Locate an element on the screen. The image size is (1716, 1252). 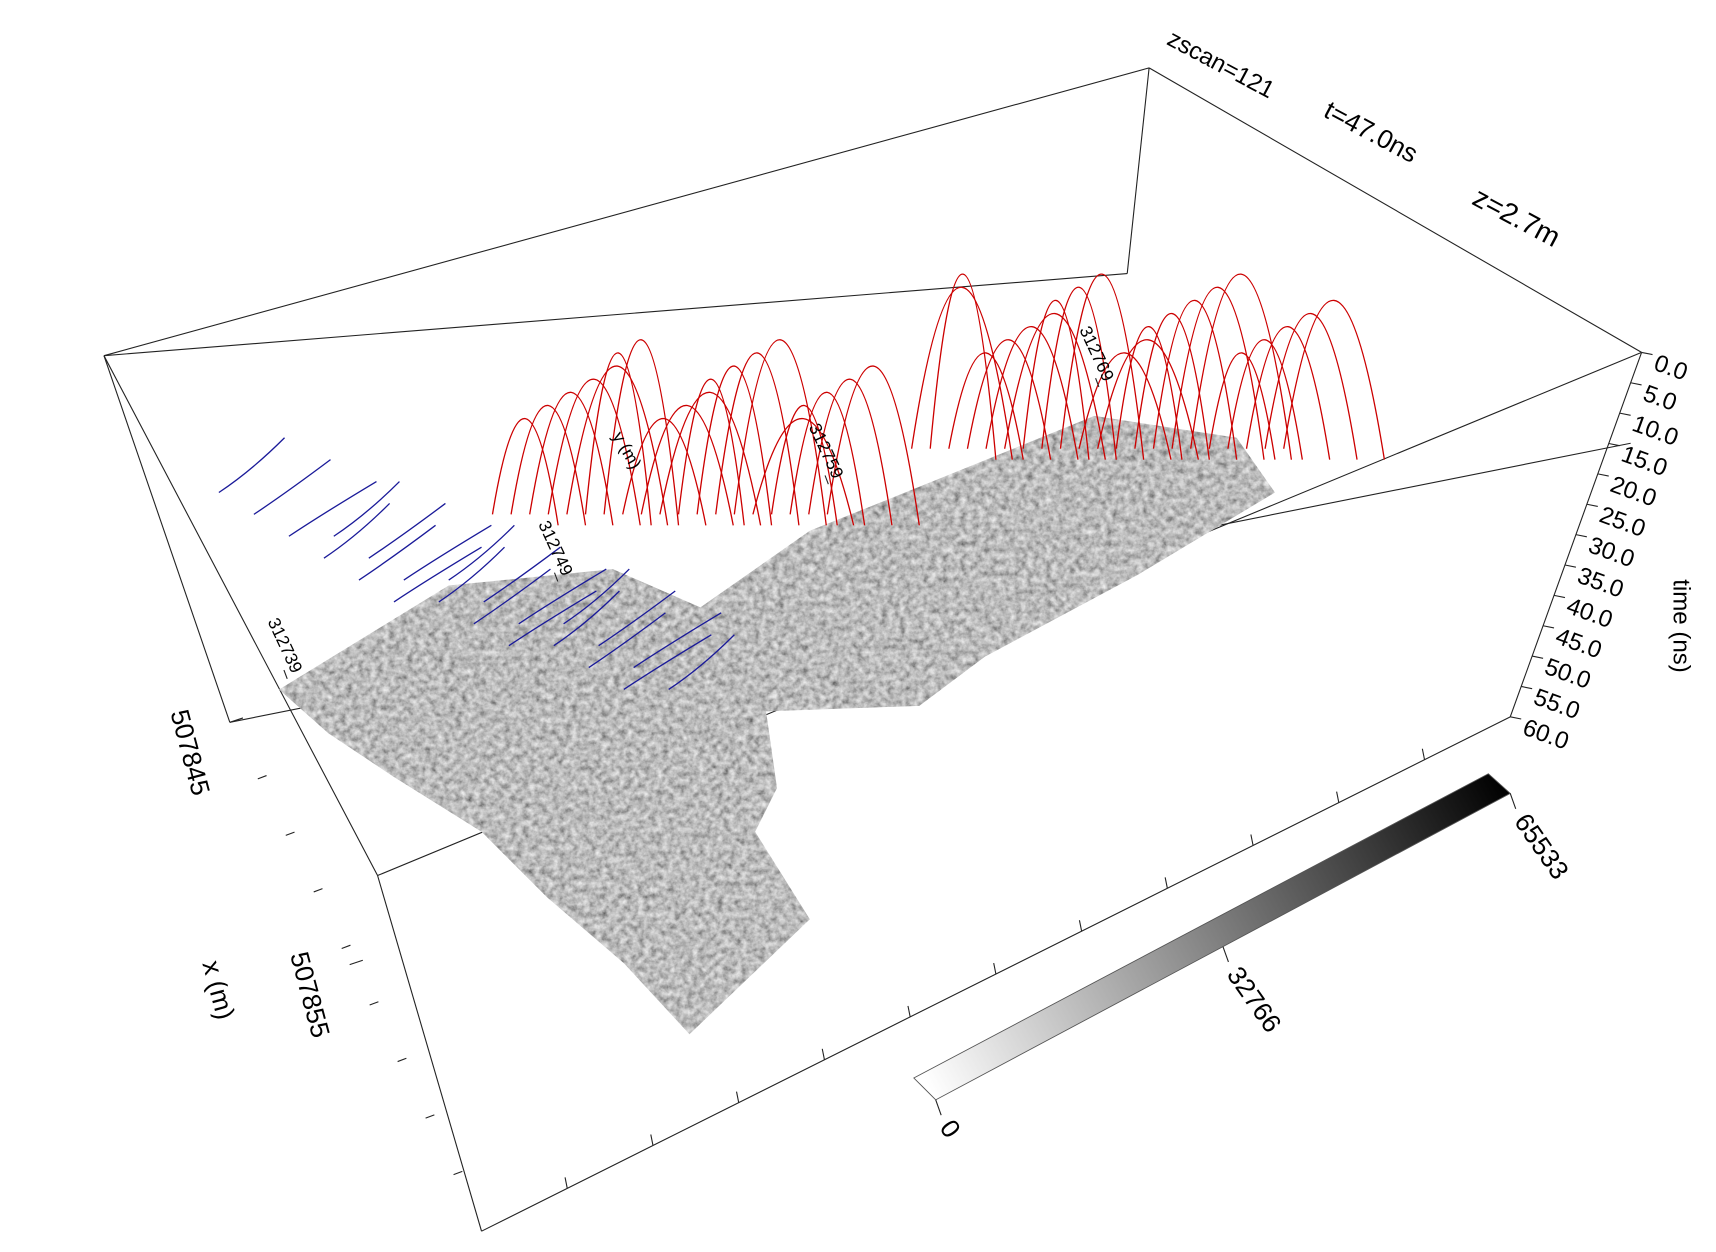
y-tick-label: 312759 is located at coordinates (826, 450).